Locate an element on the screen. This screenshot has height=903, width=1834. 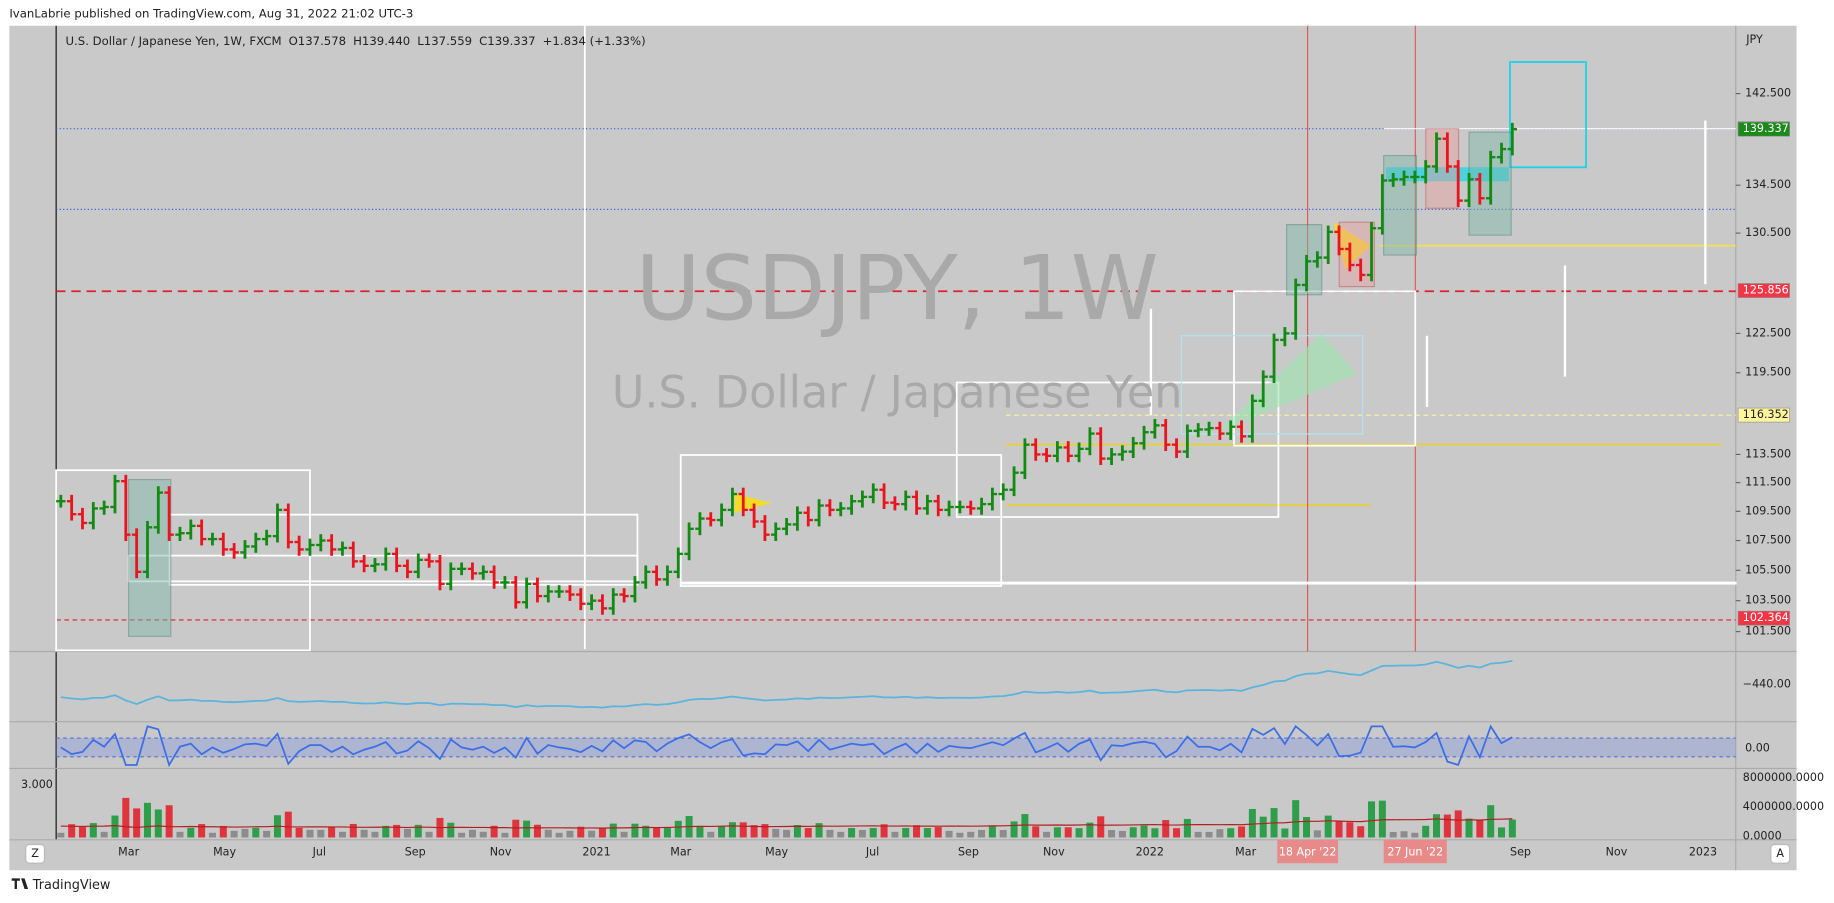
time-label: May is located at coordinates (224, 852).